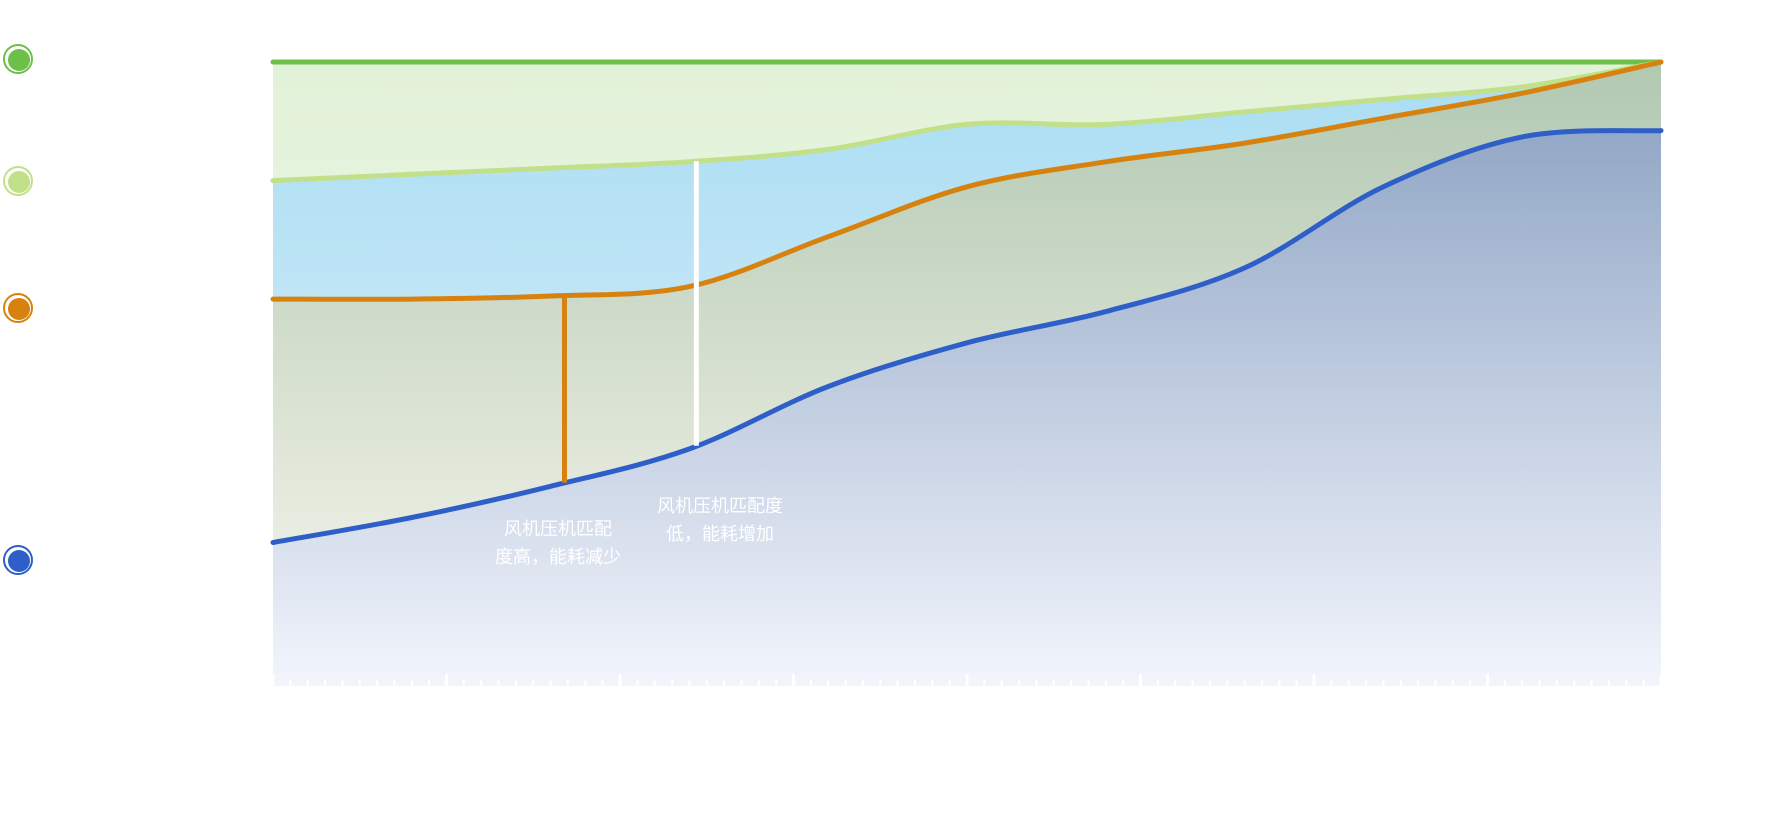 This screenshot has height=833, width=1786. Describe the element at coordinates (967, 680) in the screenshot. I see `x-axis-ticks` at that location.